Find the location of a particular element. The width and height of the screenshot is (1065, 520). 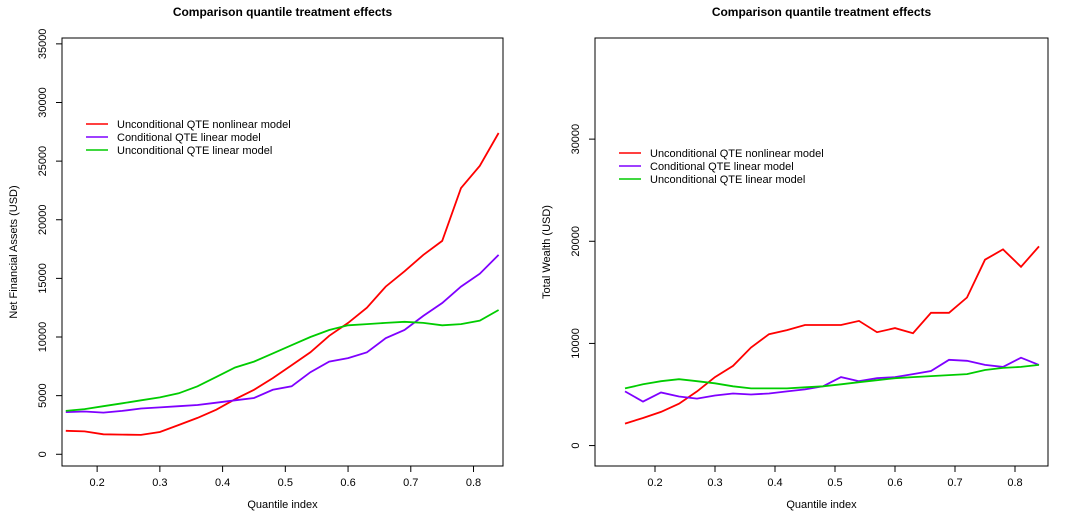

y-tick-label: 35000 is located at coordinates (43, 44).